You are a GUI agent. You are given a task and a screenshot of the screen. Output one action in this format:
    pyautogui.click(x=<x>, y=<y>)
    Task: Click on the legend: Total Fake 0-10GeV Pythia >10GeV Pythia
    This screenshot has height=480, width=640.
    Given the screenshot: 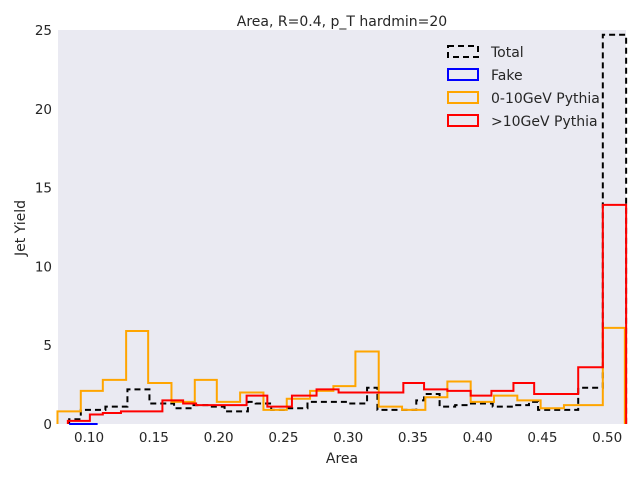 What is the action you would take?
    pyautogui.click(x=523, y=87)
    